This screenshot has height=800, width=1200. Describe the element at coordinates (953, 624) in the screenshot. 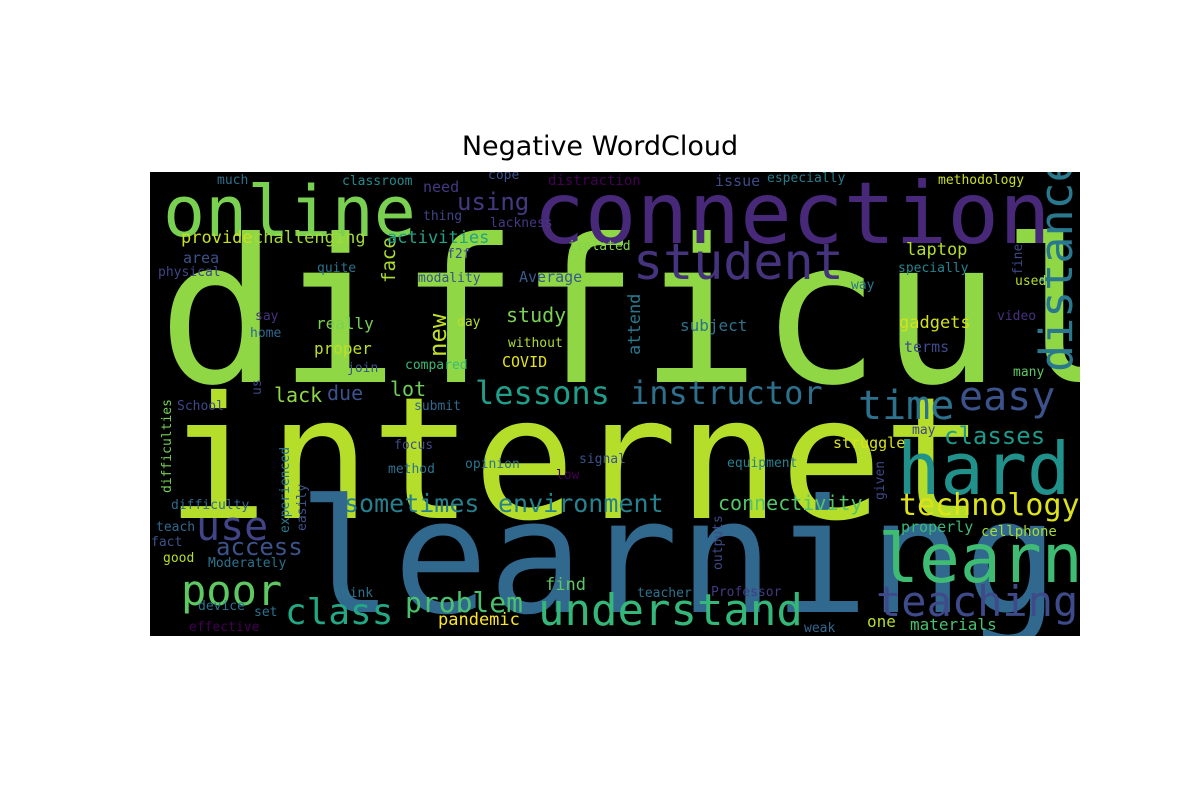

I see `word-materials: materials` at that location.